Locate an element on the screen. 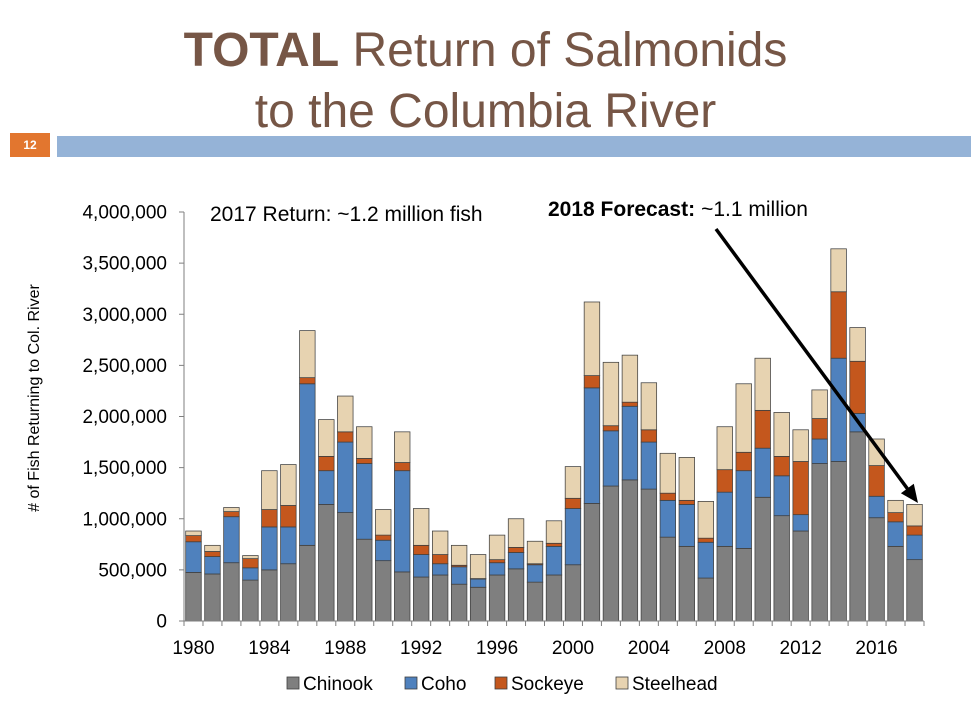 This screenshot has height=724, width=971. bar-segment-steelhead-2001 is located at coordinates (592, 338).